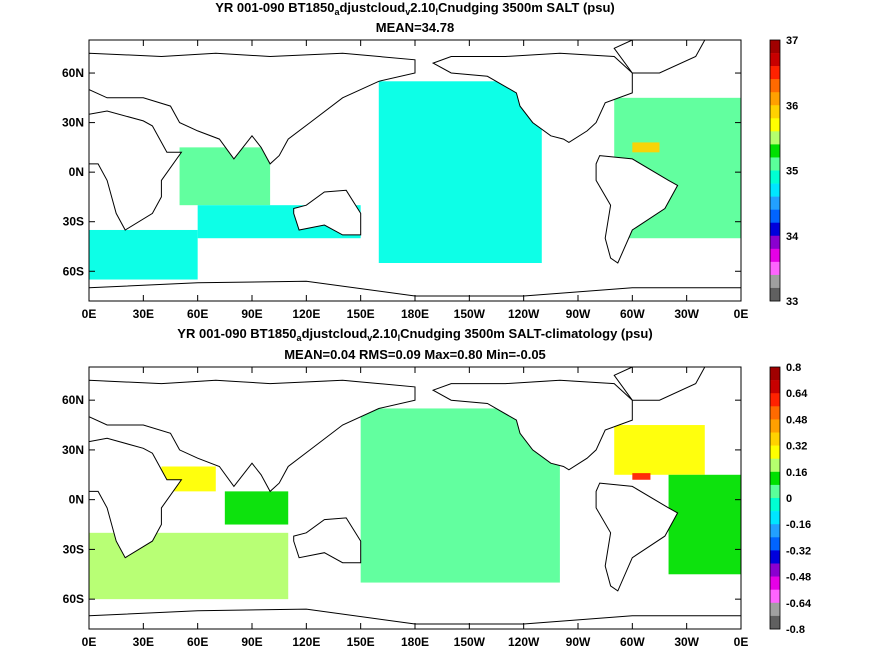 The image size is (875, 656). I want to click on x-tick-label: 150E, so click(361, 314).